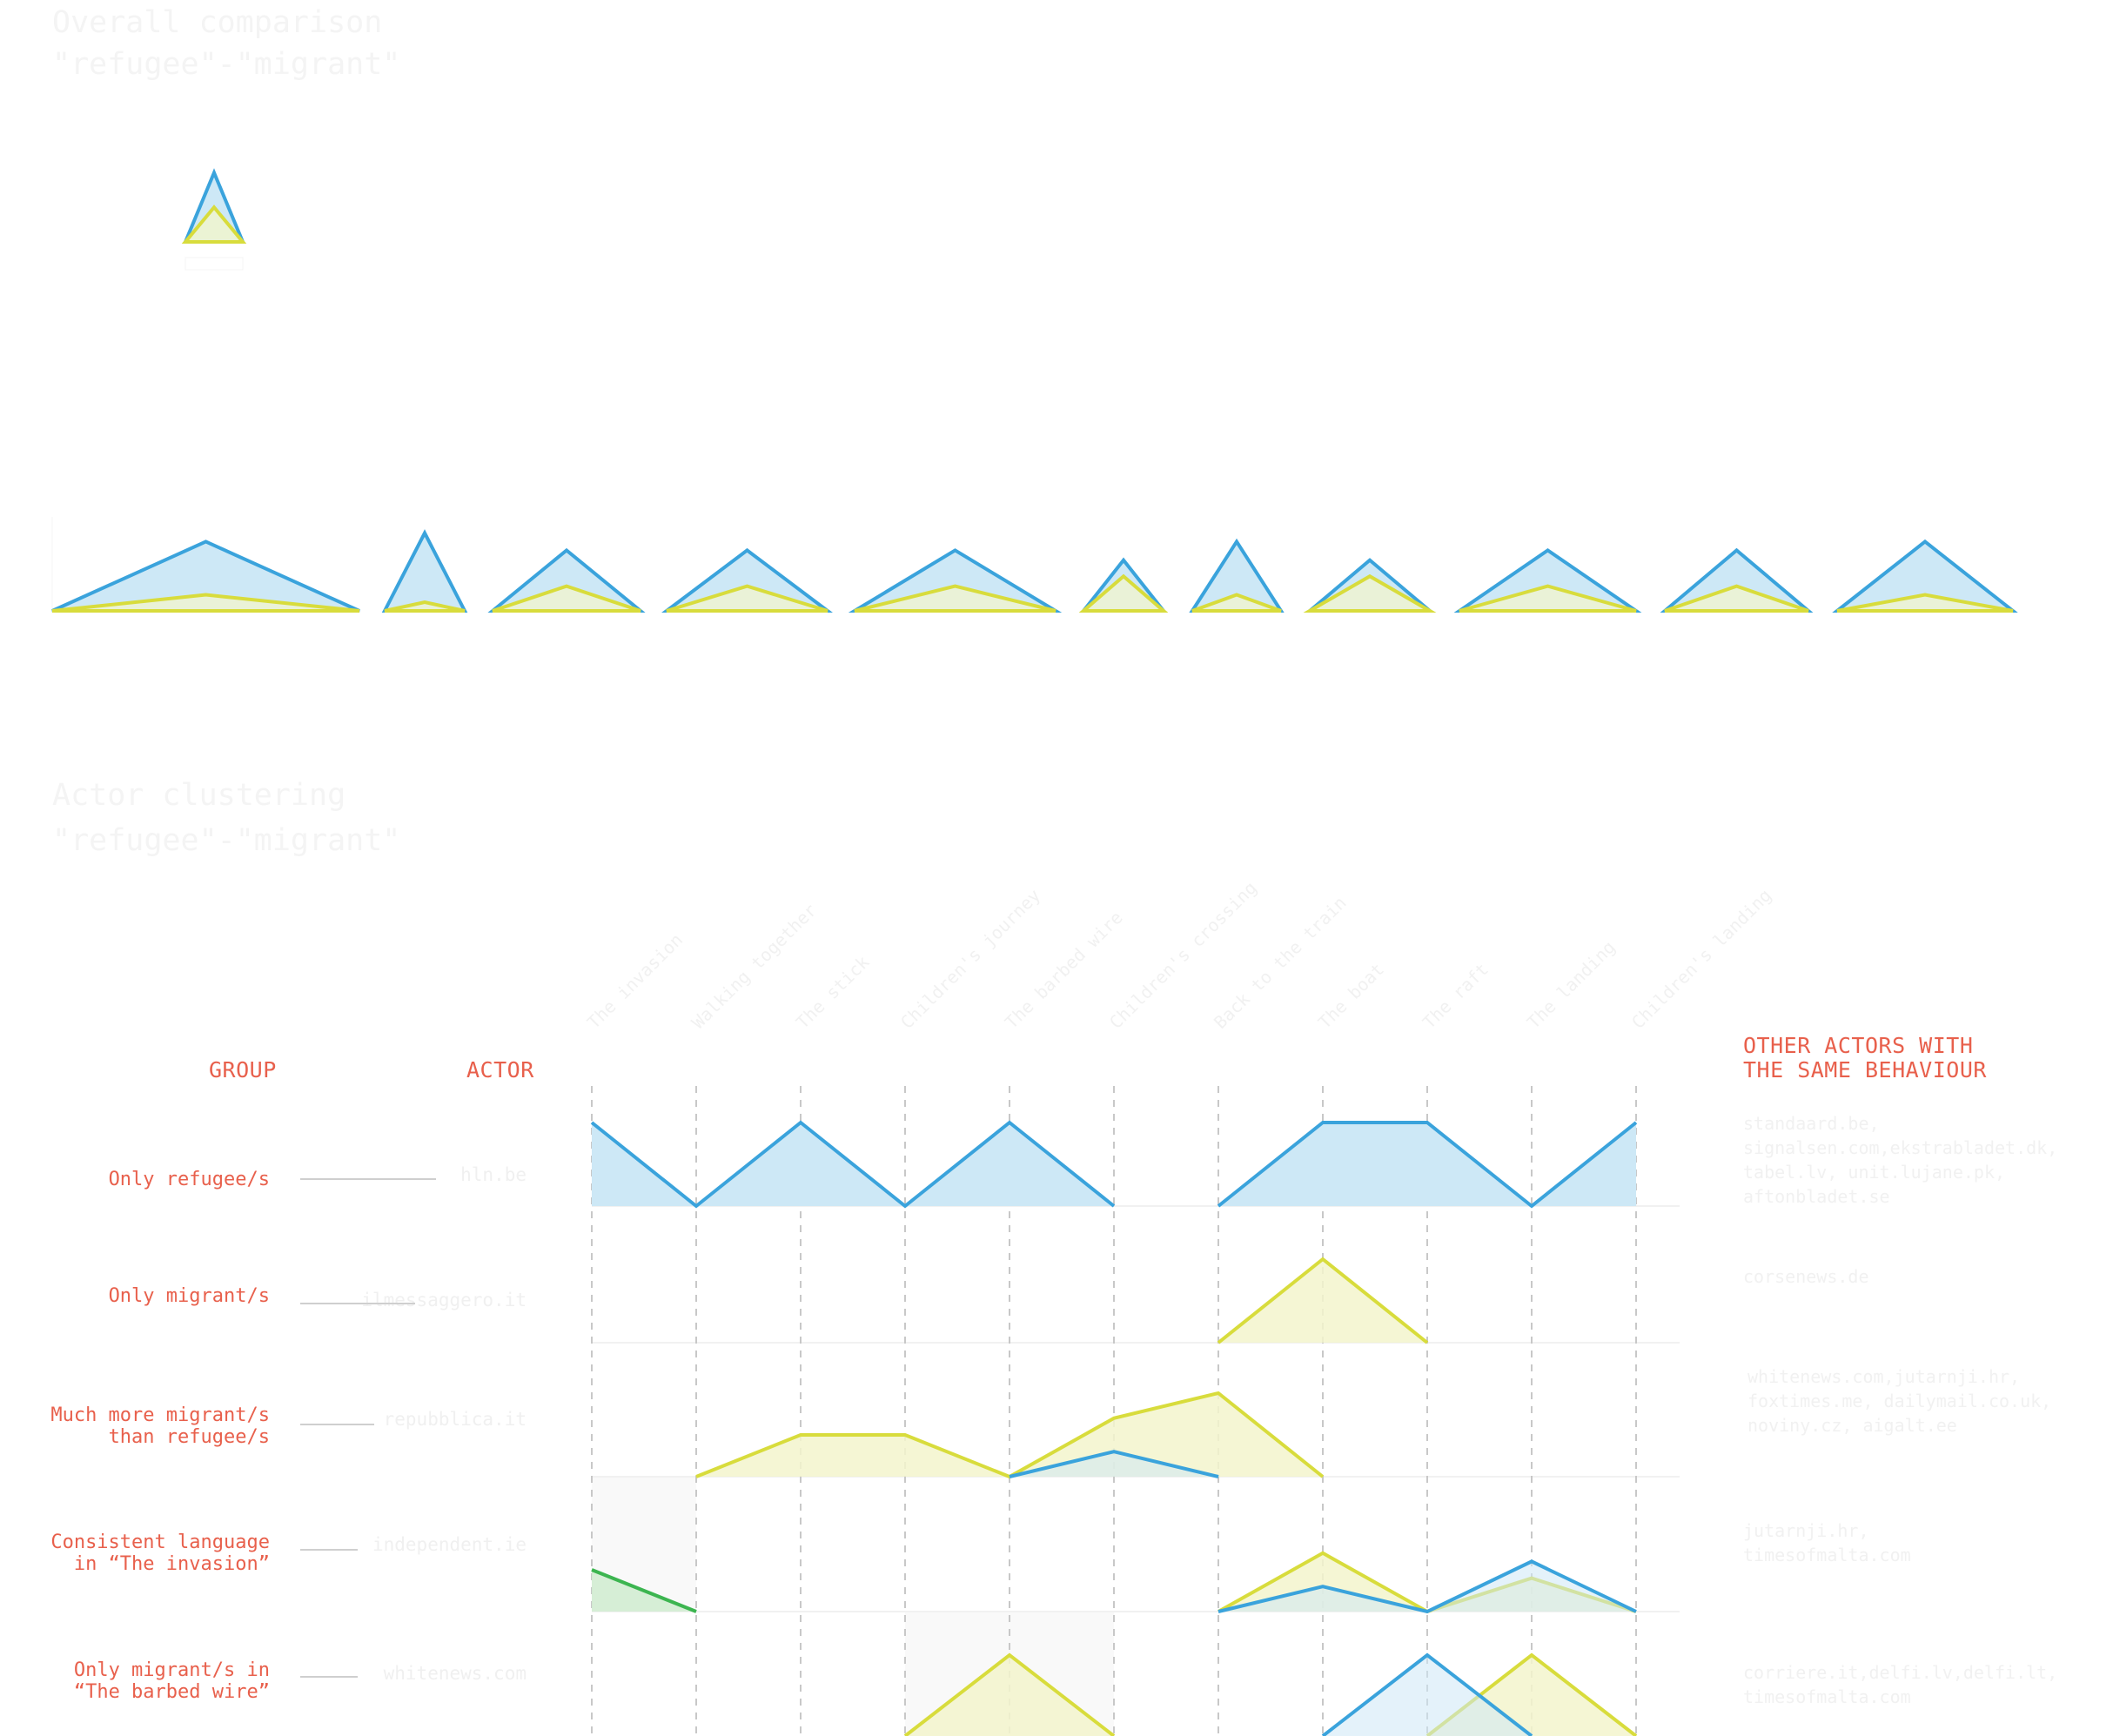 Image resolution: width=2113 pixels, height=1736 pixels. What do you see at coordinates (199, 795) in the screenshot?
I see `clustering-title: Actor clustering` at bounding box center [199, 795].